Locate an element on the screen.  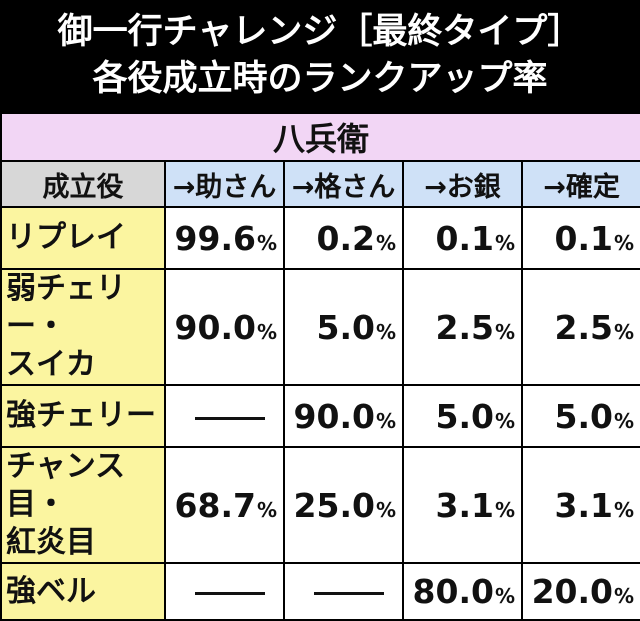
rate-cell: 25.0% is located at coordinates (343, 505).